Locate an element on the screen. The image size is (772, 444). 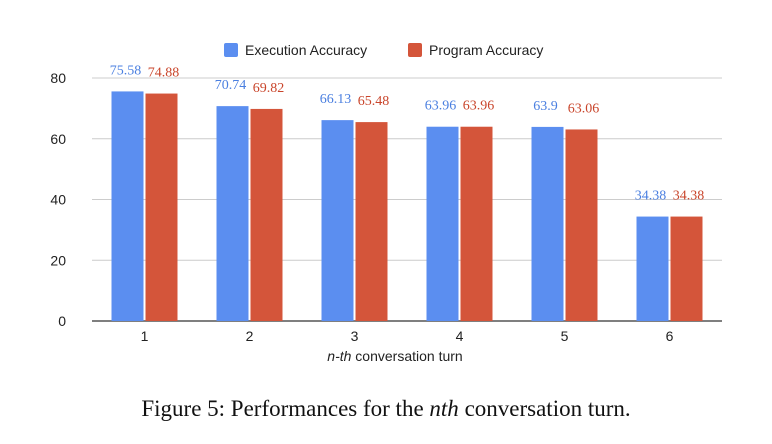
x-tick-label: 1 is located at coordinates (145, 336).